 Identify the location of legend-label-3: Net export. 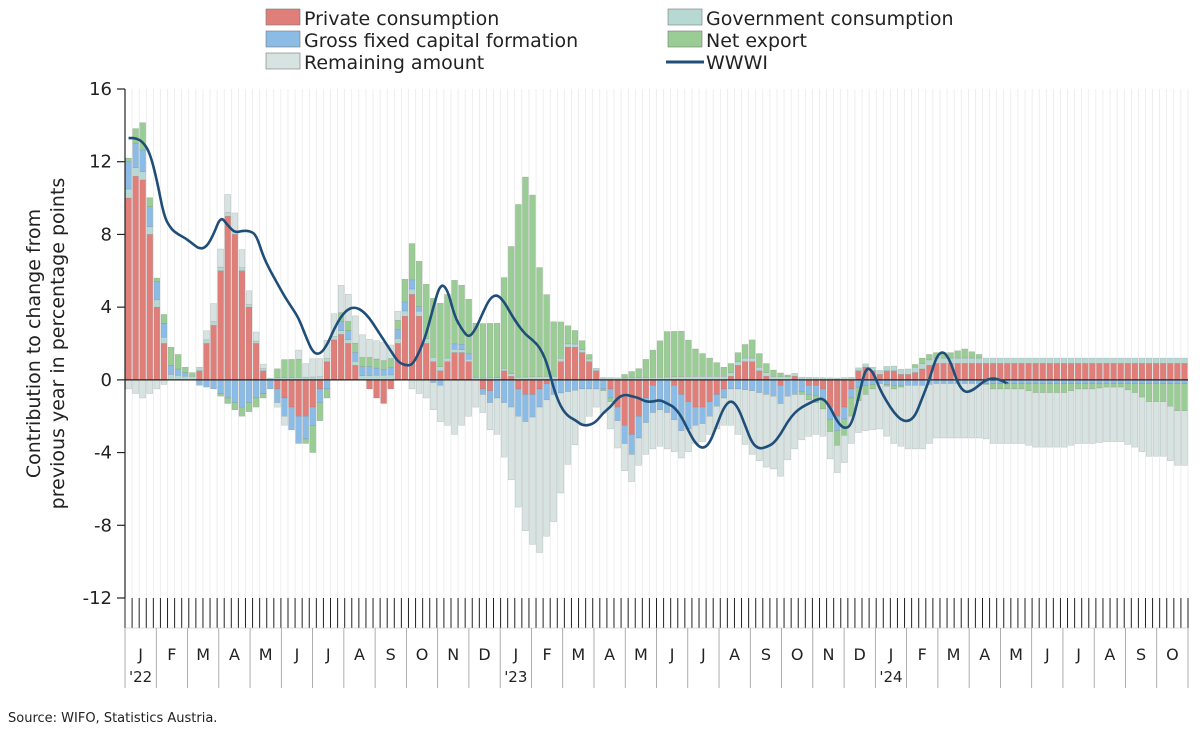
(756, 41).